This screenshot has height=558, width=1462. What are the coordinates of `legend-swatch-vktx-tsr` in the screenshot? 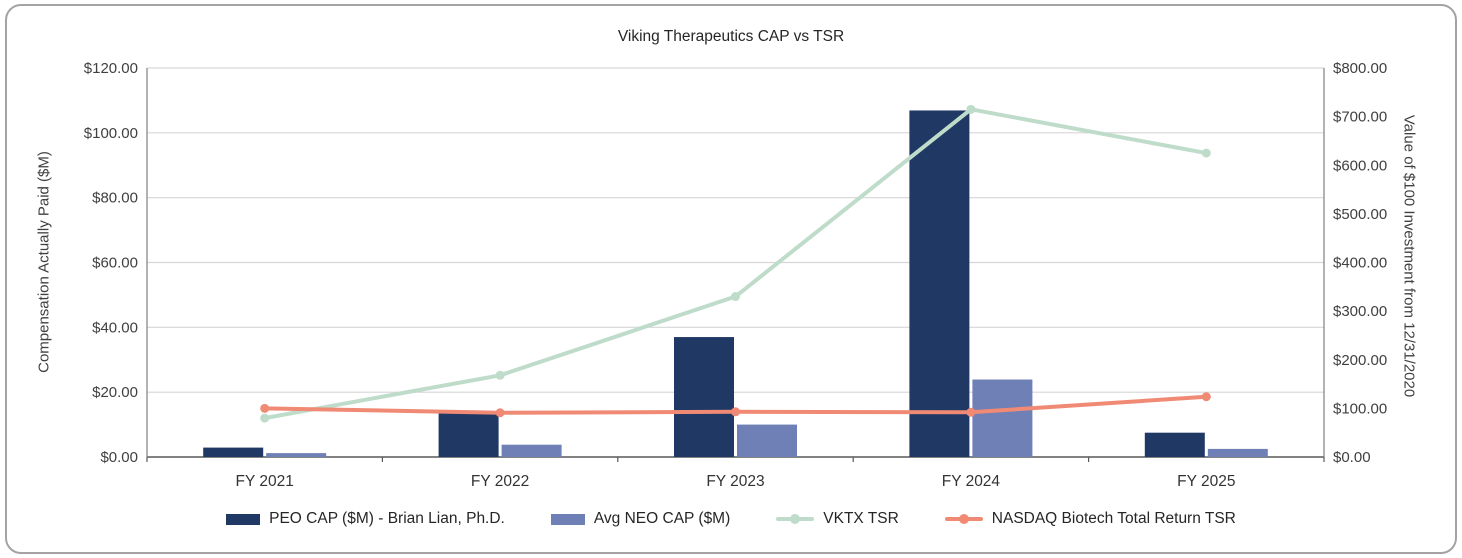 It's located at (795, 519).